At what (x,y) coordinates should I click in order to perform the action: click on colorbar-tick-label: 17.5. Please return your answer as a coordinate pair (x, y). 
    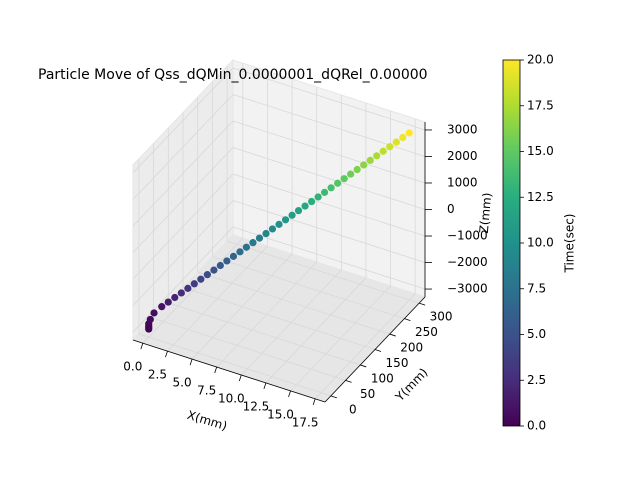
    Looking at the image, I should click on (540, 105).